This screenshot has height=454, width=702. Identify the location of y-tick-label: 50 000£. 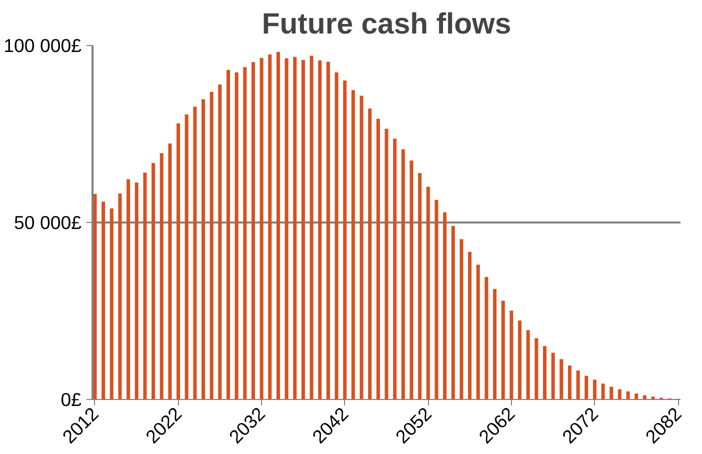
(48, 222).